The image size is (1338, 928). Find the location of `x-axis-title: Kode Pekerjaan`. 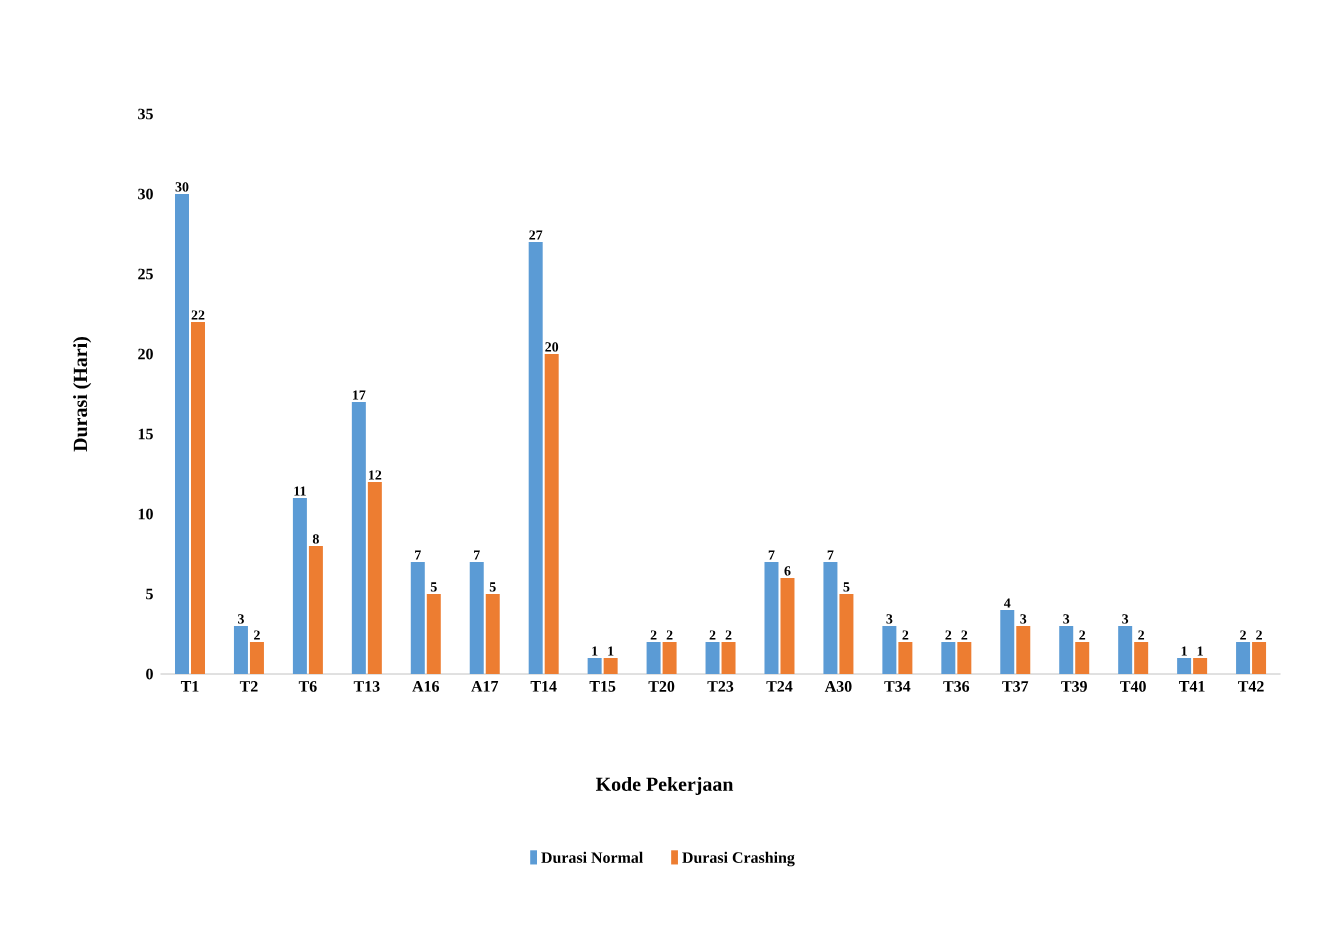

x-axis-title: Kode Pekerjaan is located at coordinates (664, 786).